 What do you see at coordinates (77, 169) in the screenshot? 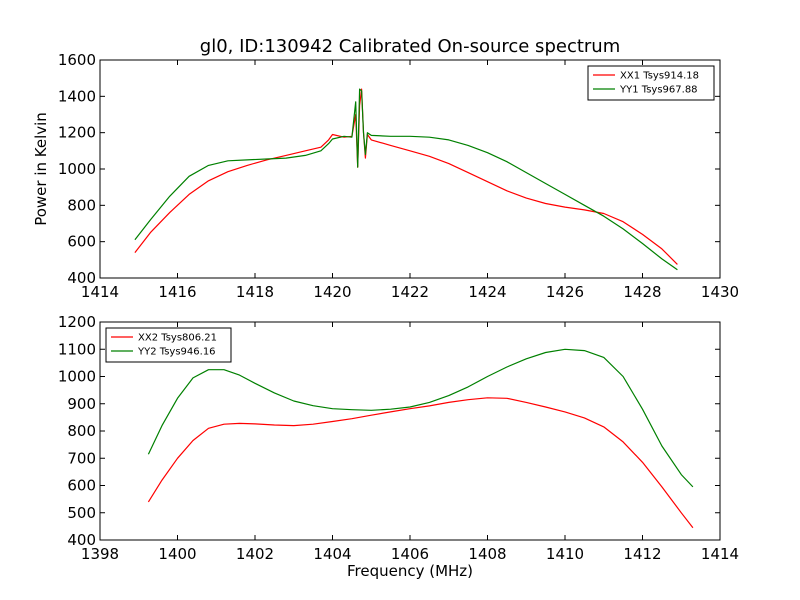
I see `top-y-tick-label: 1000` at bounding box center [77, 169].